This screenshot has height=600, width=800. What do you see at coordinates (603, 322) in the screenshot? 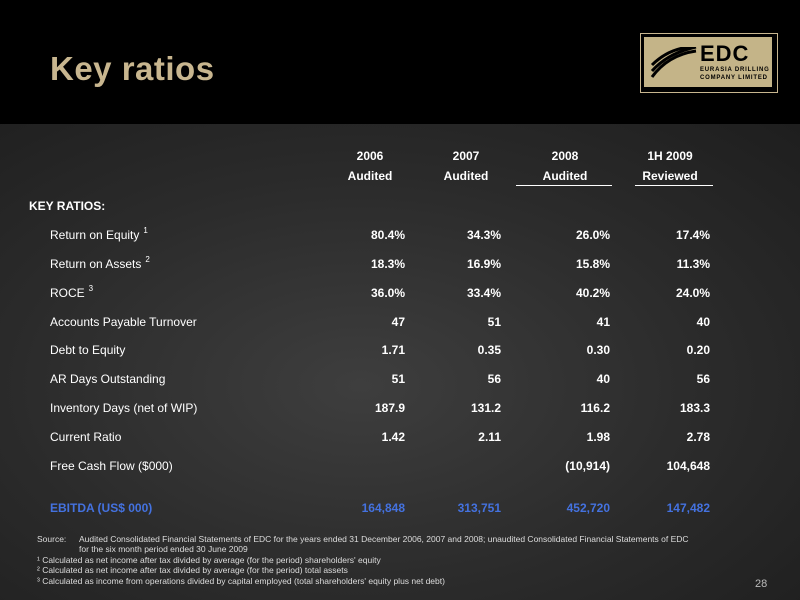
I see `value-ap-2008: 41` at bounding box center [603, 322].